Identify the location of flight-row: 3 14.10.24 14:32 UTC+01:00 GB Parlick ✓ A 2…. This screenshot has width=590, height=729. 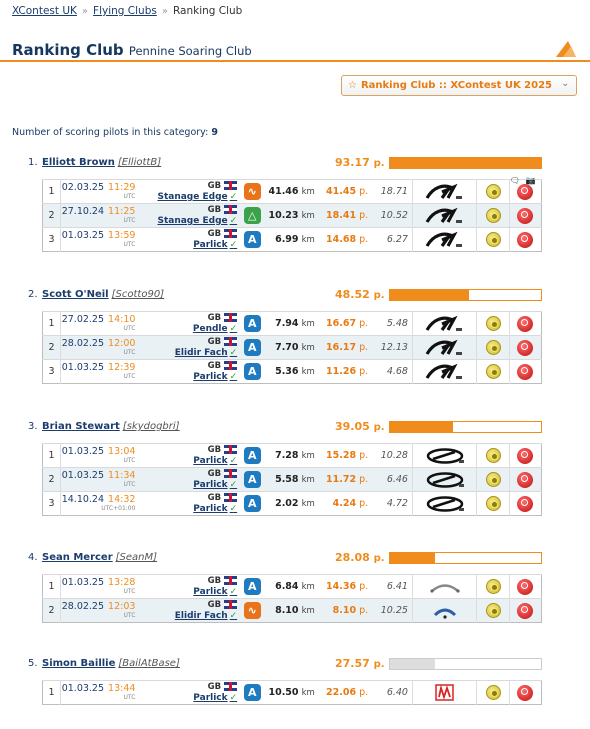
(292, 503).